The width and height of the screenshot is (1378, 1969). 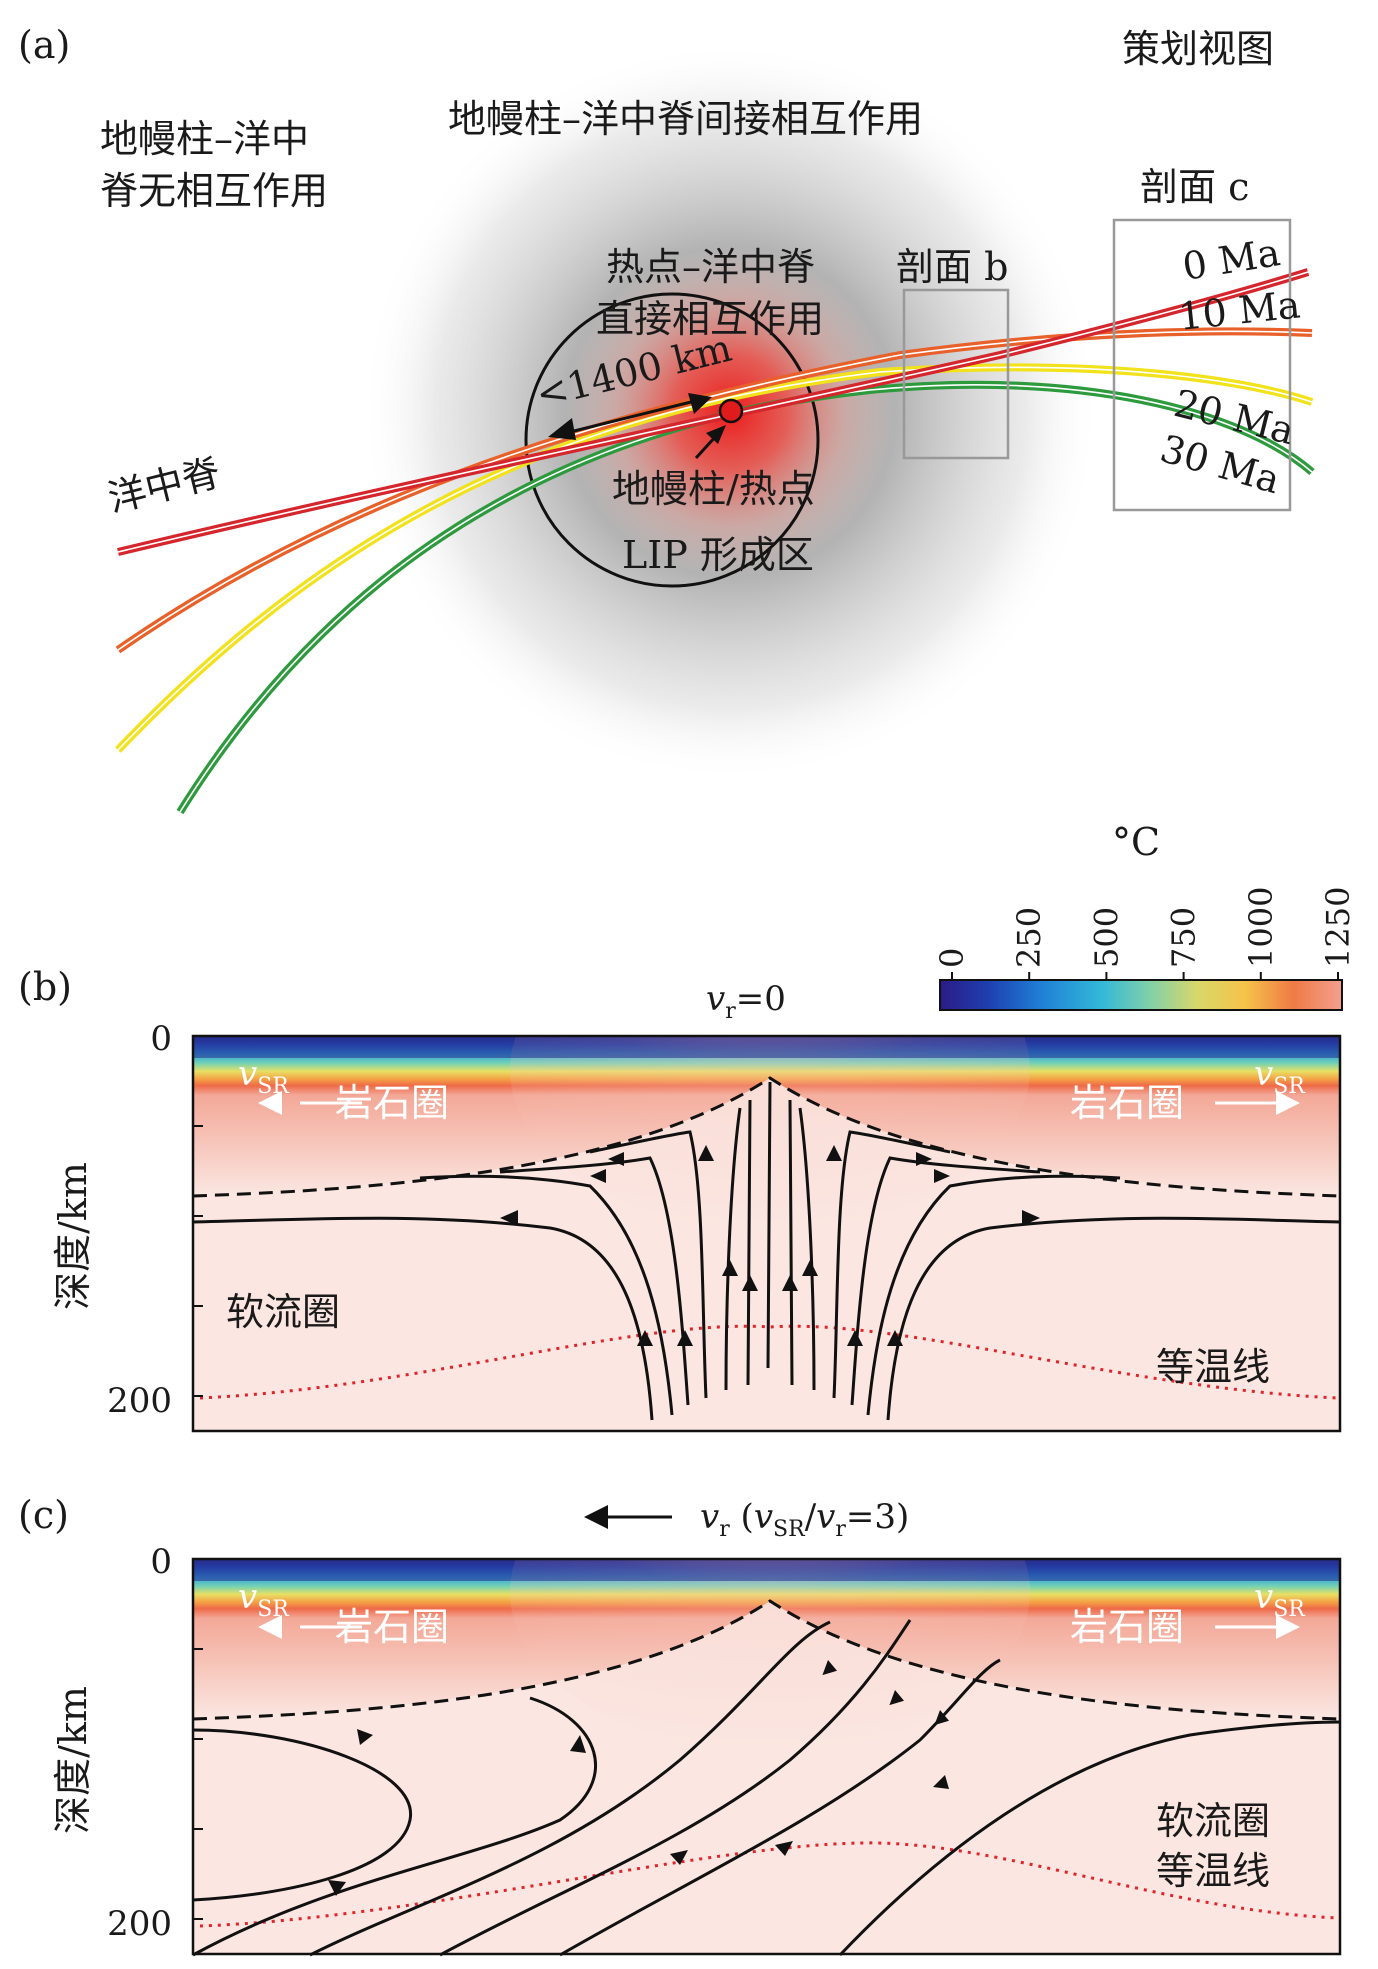 I want to click on panel-c-lithosphere-left: 岩石圈, so click(x=392, y=1627).